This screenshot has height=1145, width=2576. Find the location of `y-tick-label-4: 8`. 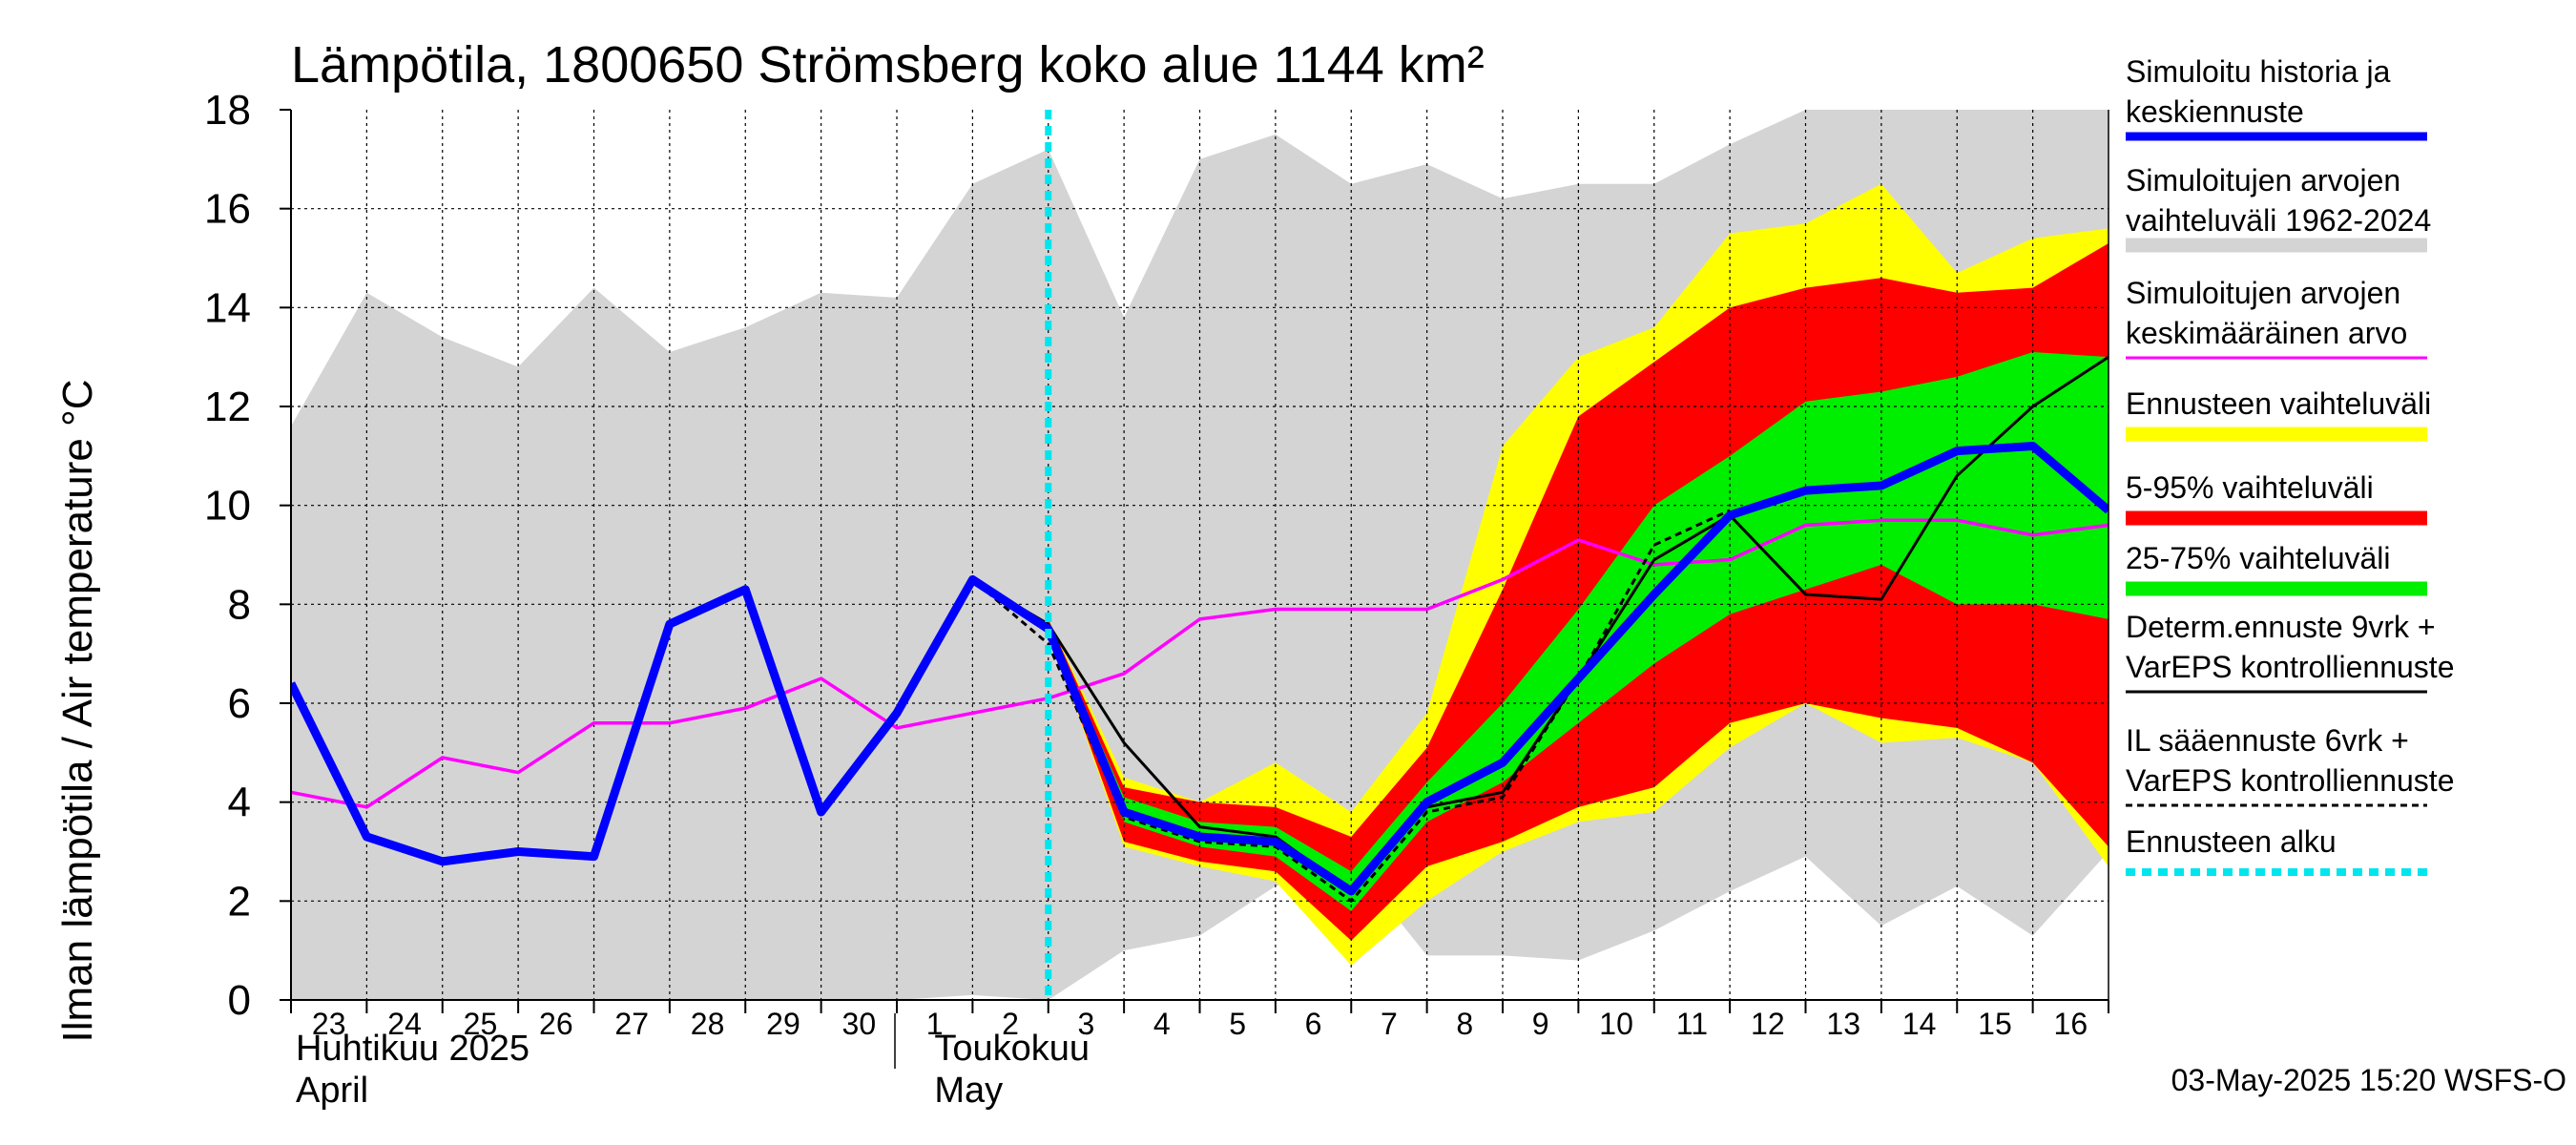

y-tick-label-4: 8 is located at coordinates (239, 604).